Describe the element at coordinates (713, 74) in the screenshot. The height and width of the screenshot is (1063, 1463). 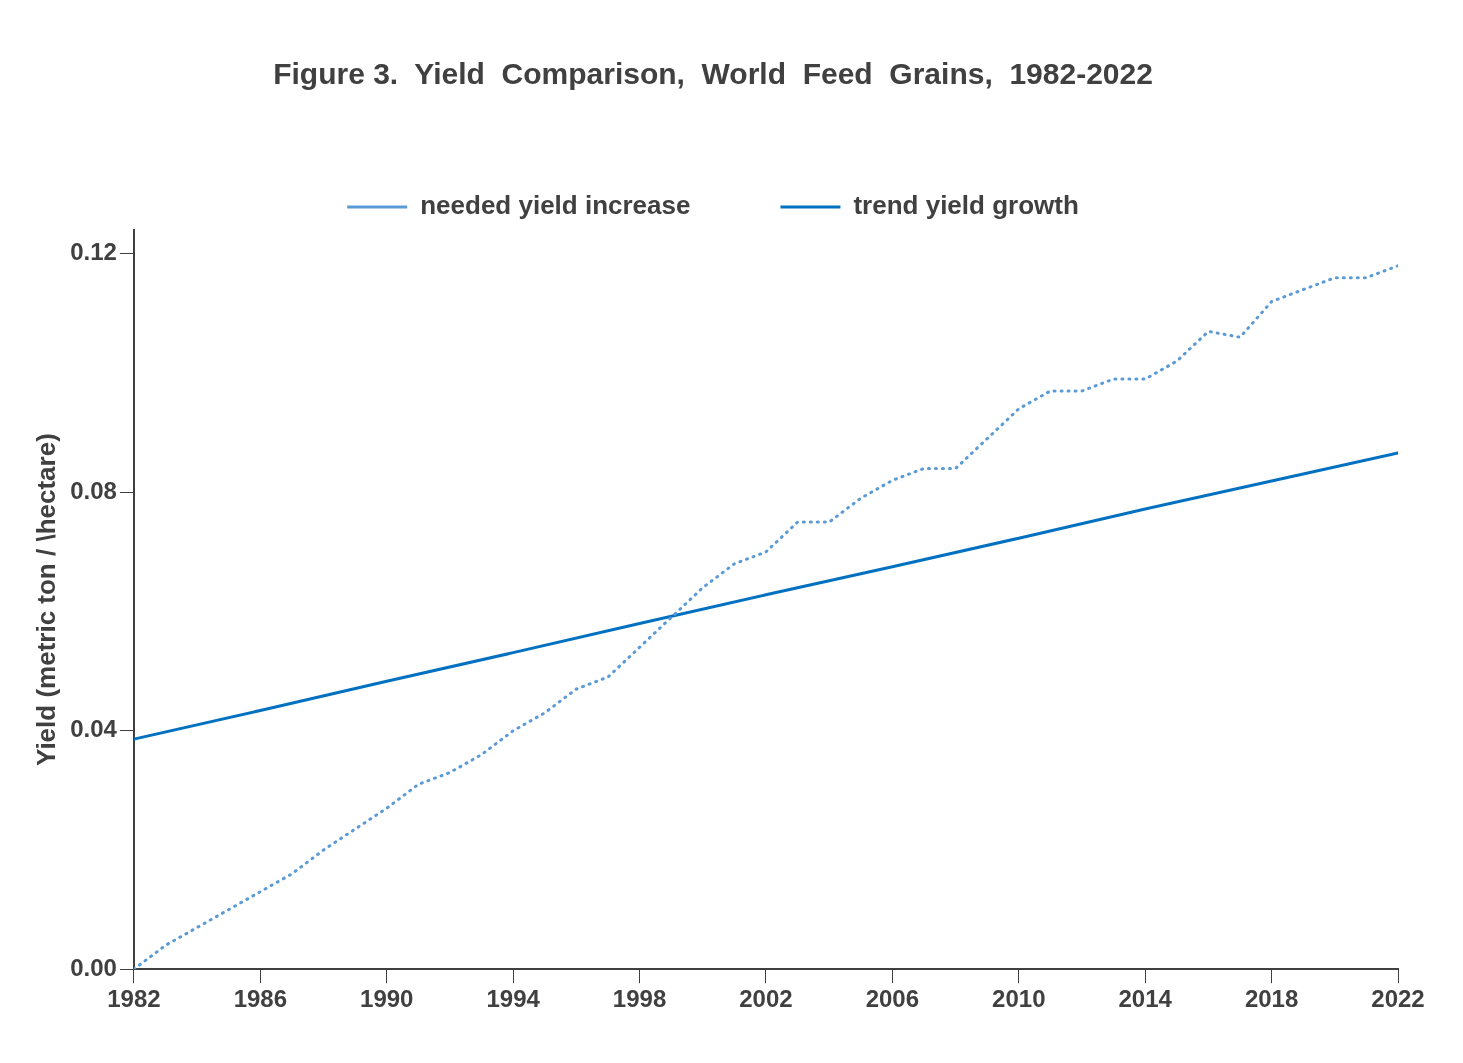
I see `chart-title: Figure 3. Yield Comparison, World Feed Grains, 1982-2022` at that location.